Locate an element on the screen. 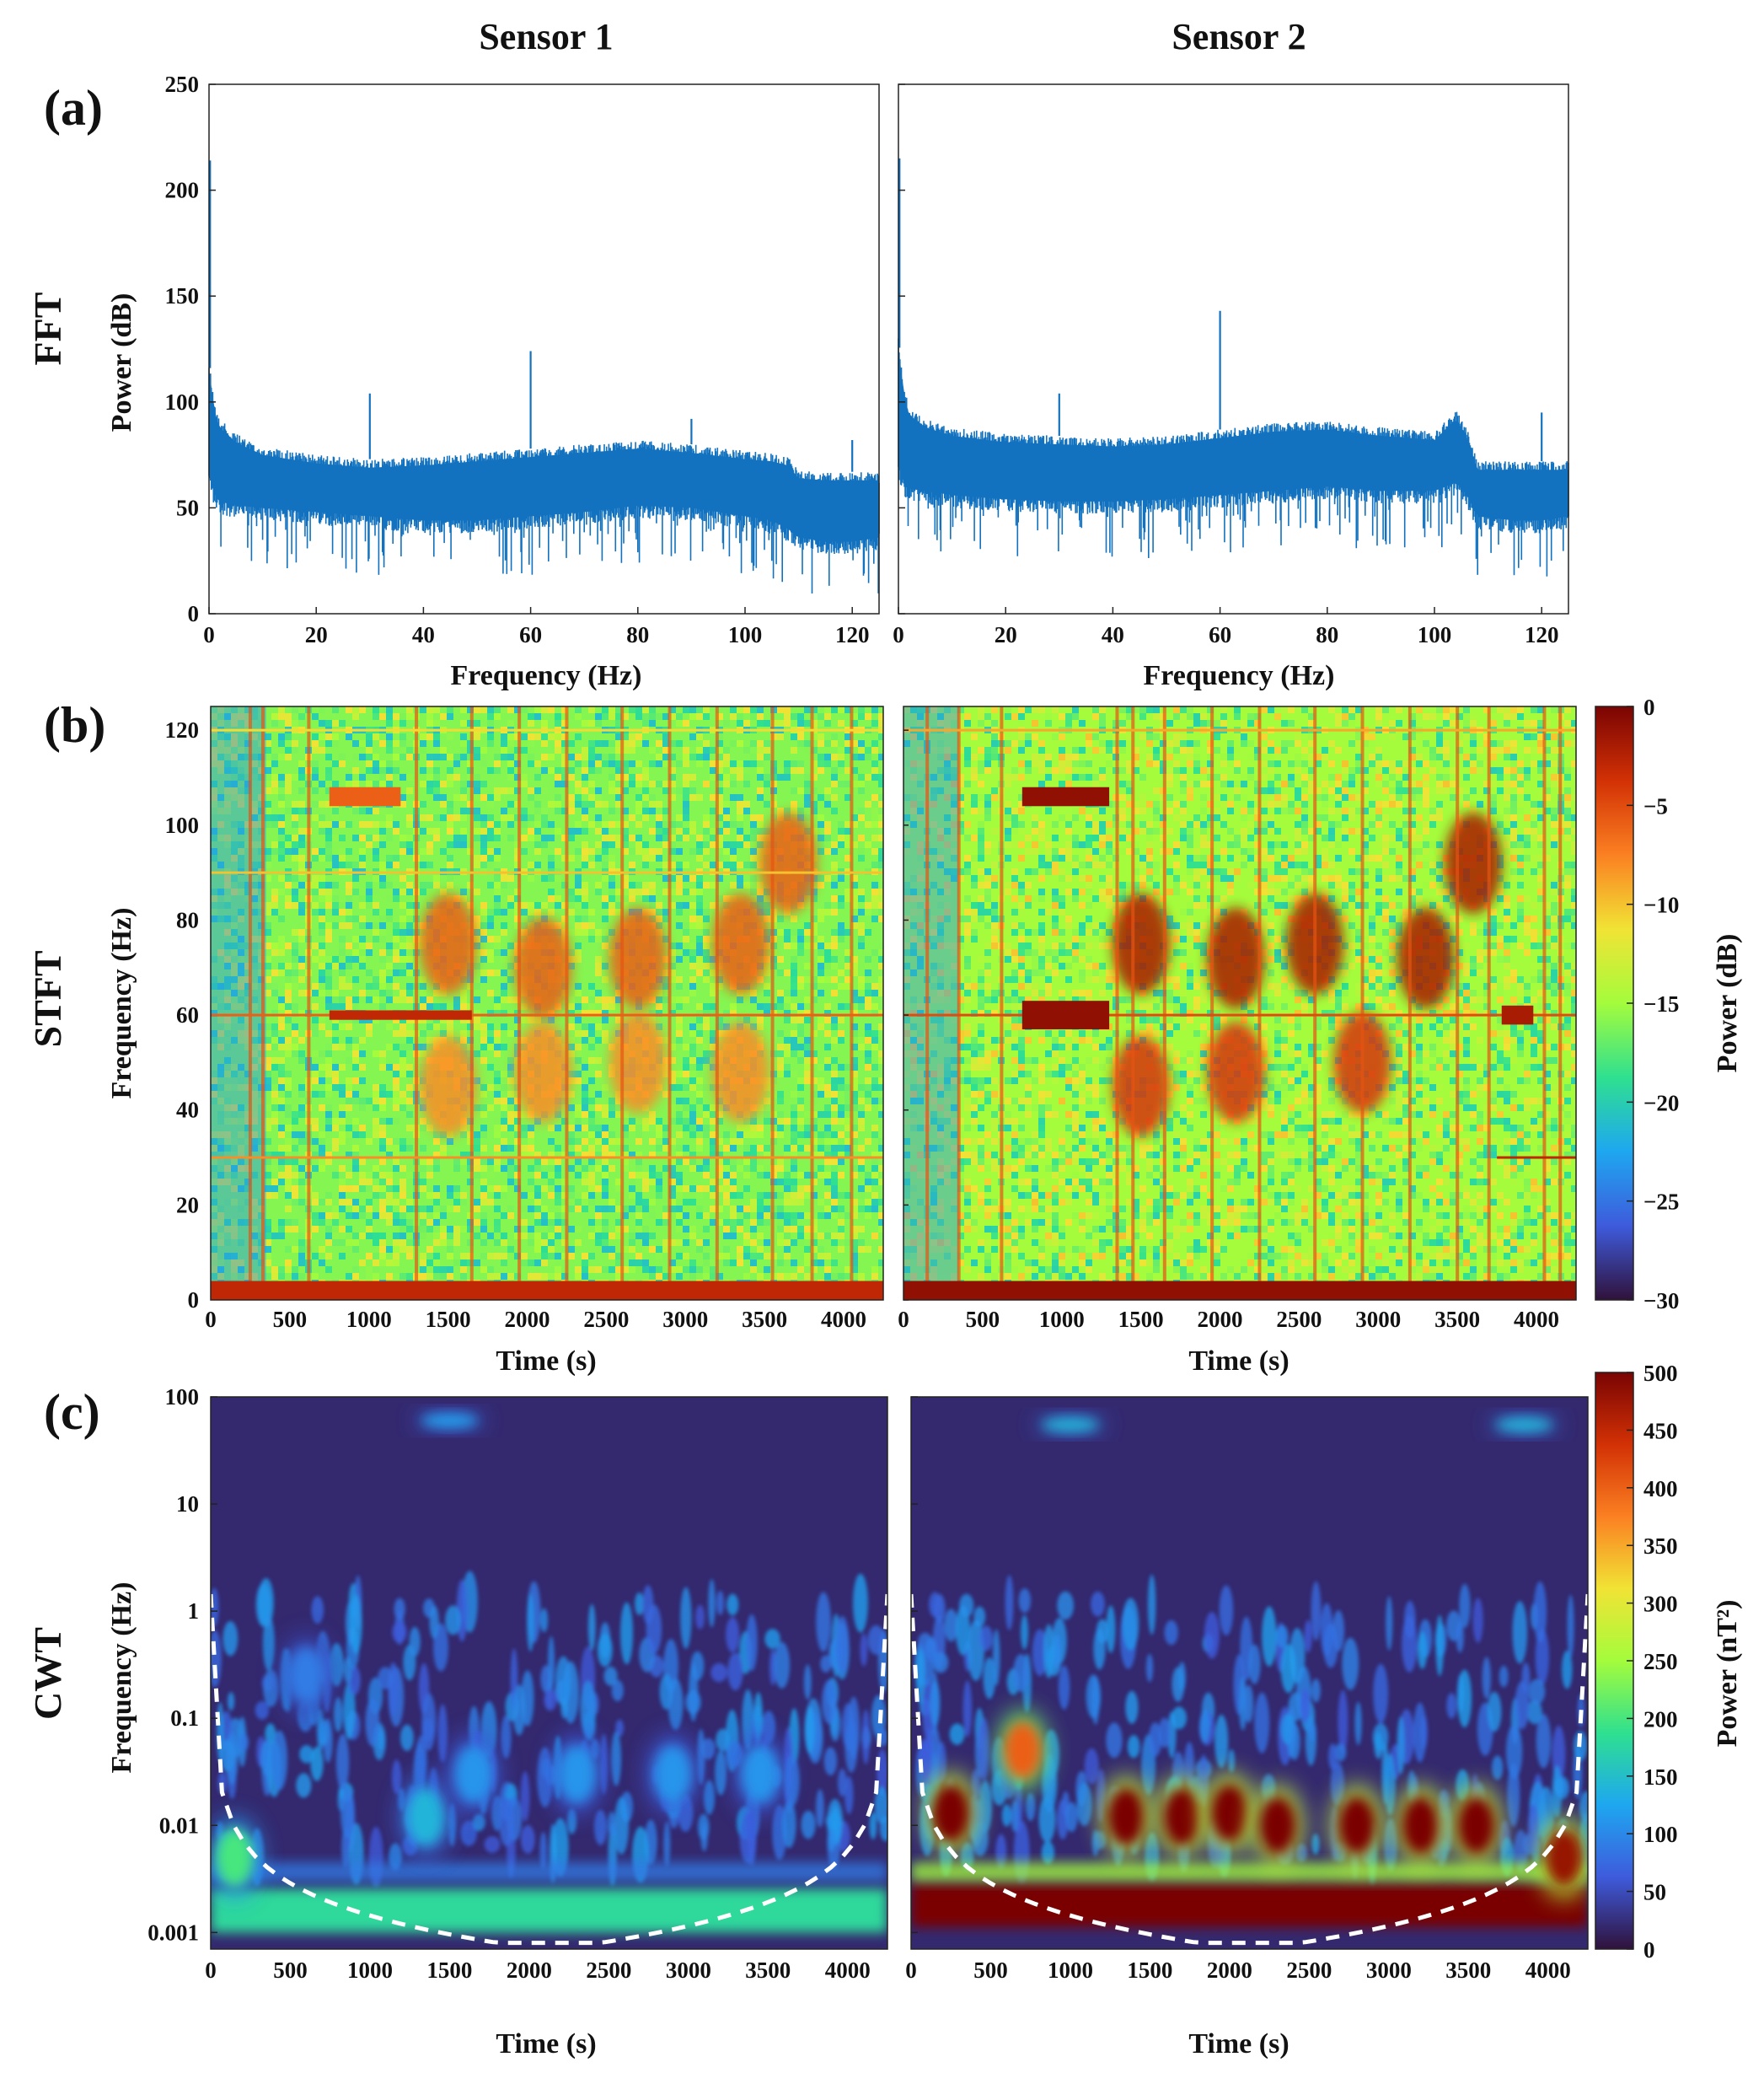  cwt-xtick-label: 3500 is located at coordinates (768, 1971).